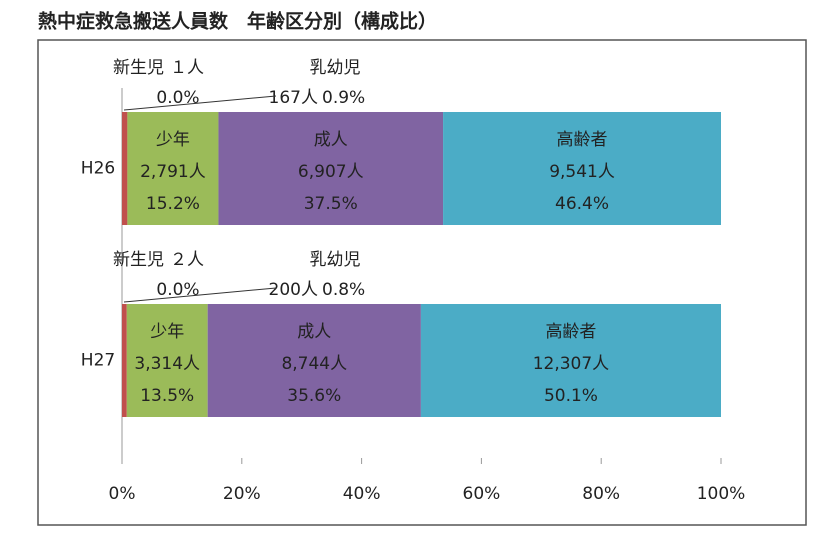 This screenshot has width=814, height=555. What do you see at coordinates (343, 98) in the screenshot?
I see `data-label: 0.9%` at bounding box center [343, 98].